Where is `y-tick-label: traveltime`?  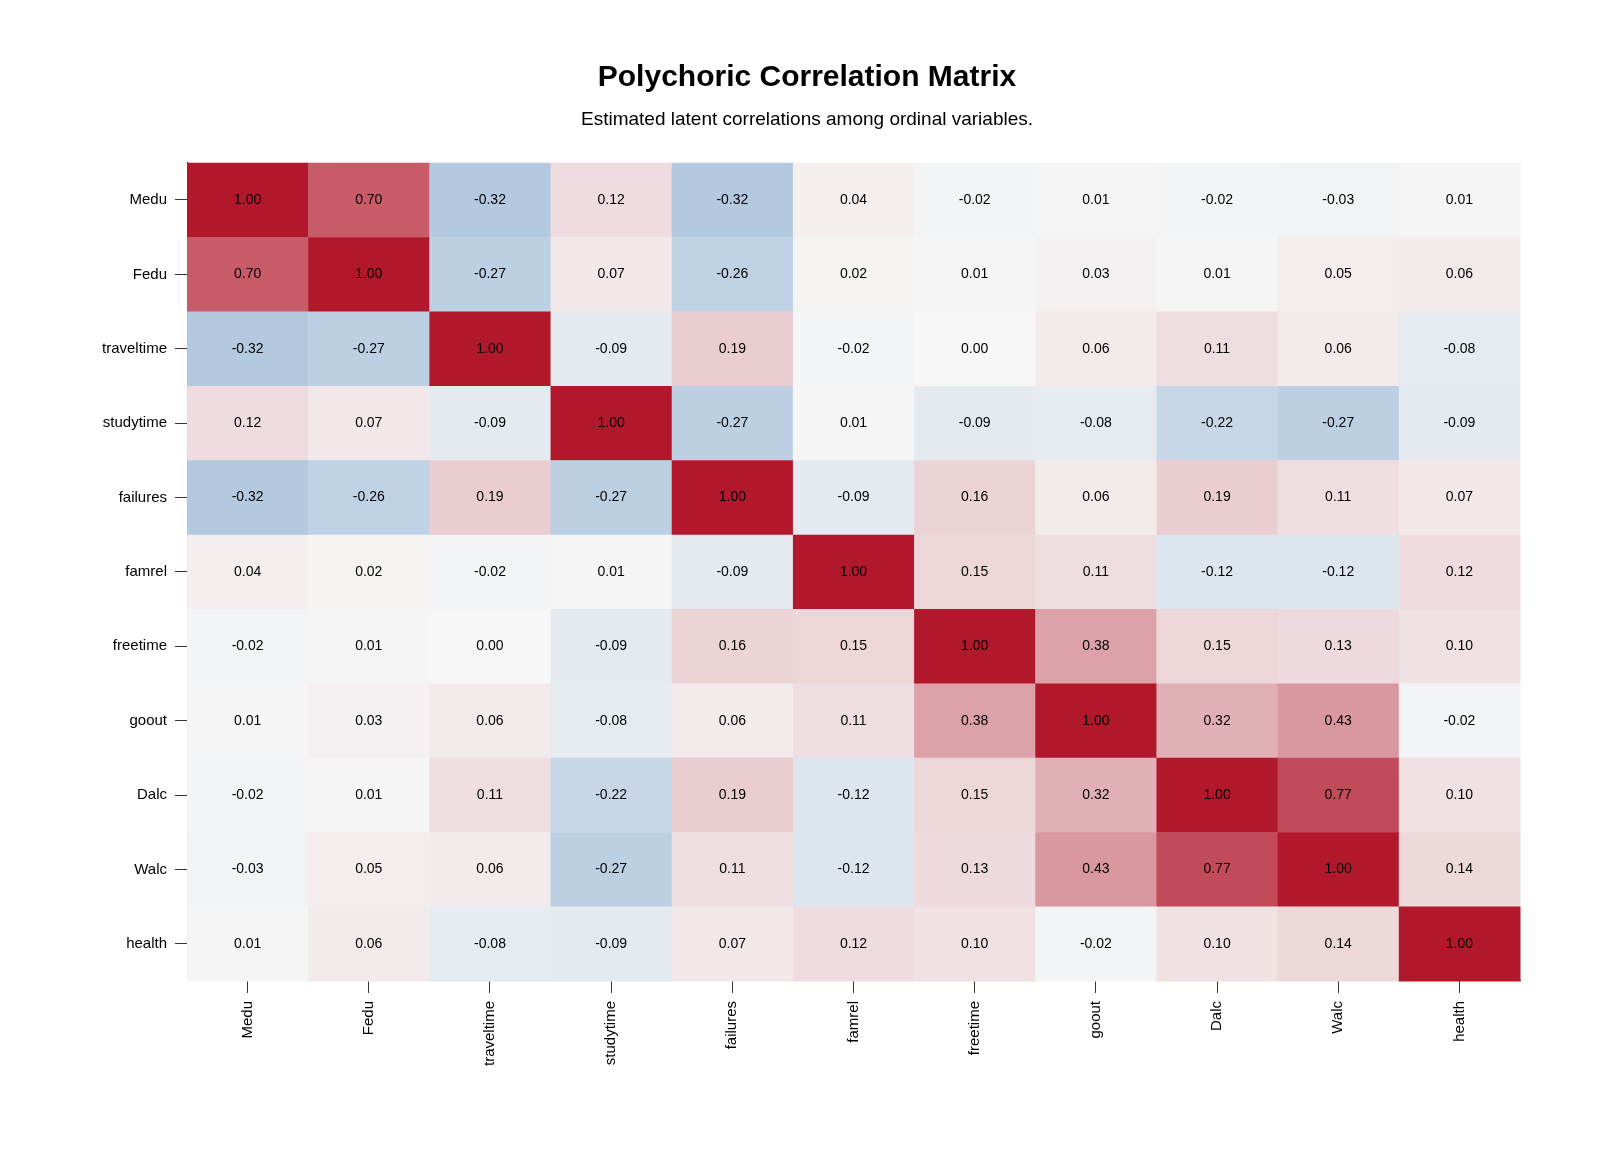 y-tick-label: traveltime is located at coordinates (134, 347).